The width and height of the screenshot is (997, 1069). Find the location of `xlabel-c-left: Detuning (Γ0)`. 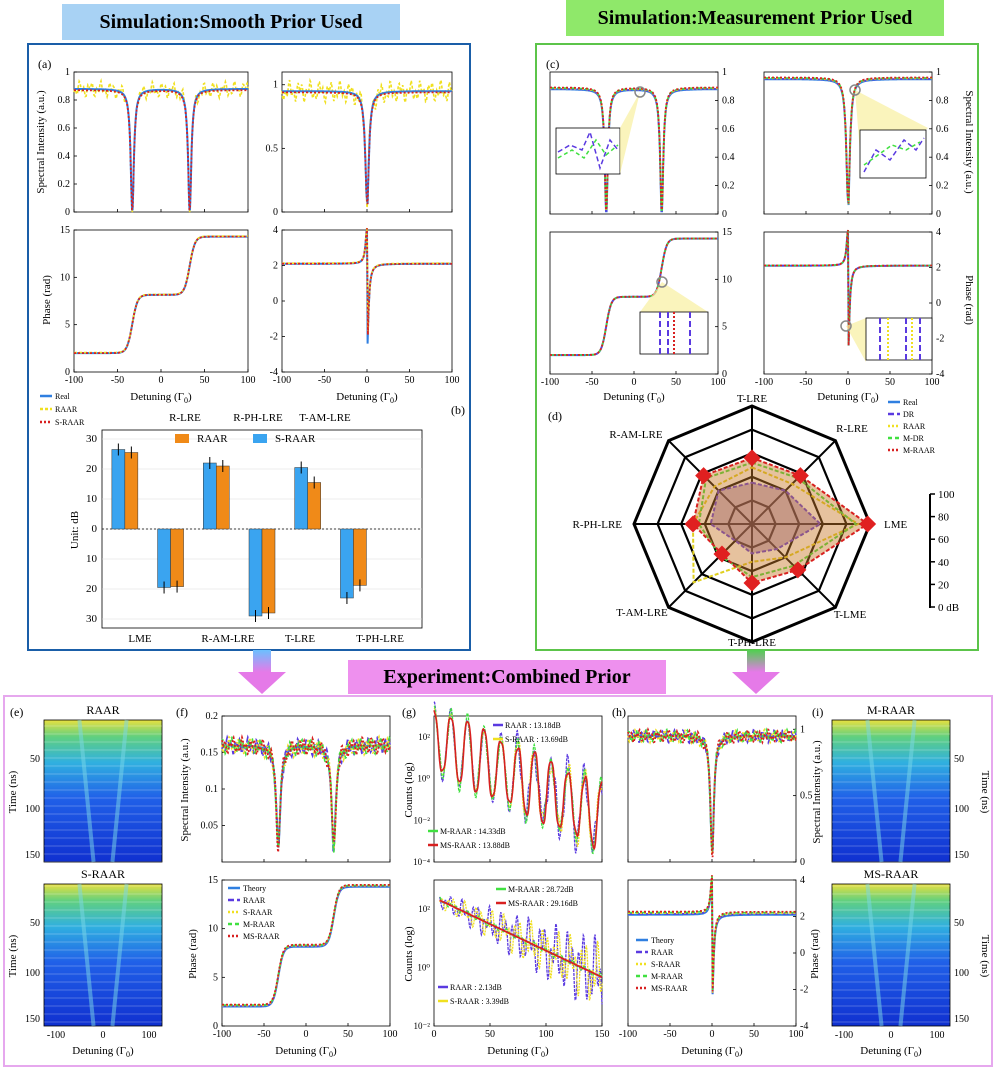

xlabel-c-left: Detuning (Γ0) is located at coordinates (634, 398).